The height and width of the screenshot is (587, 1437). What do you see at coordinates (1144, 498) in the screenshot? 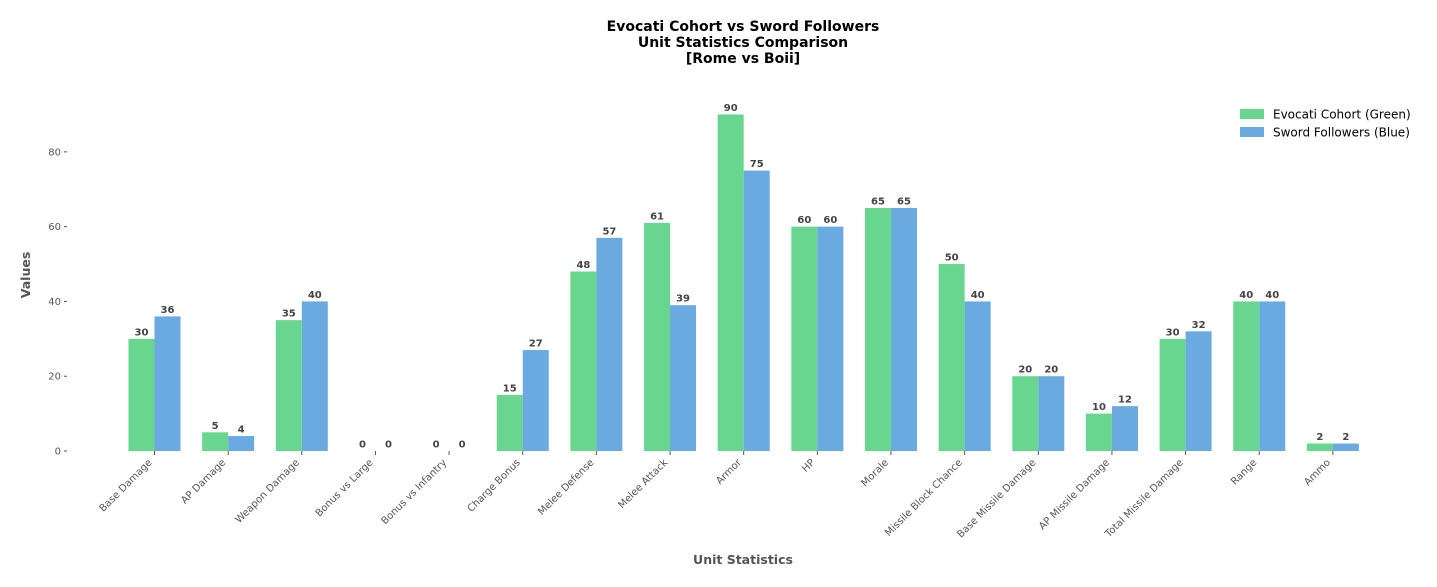
I see `x-tick-label: Total Missile Damage` at bounding box center [1144, 498].